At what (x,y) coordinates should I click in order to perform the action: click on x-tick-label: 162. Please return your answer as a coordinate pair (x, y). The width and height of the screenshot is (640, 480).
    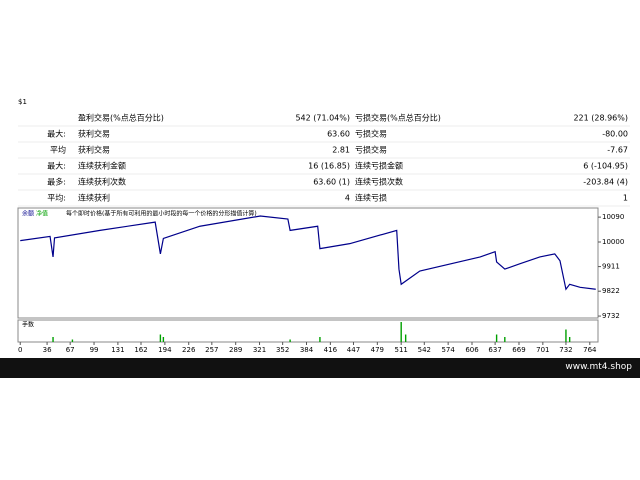
    Looking at the image, I should click on (140, 350).